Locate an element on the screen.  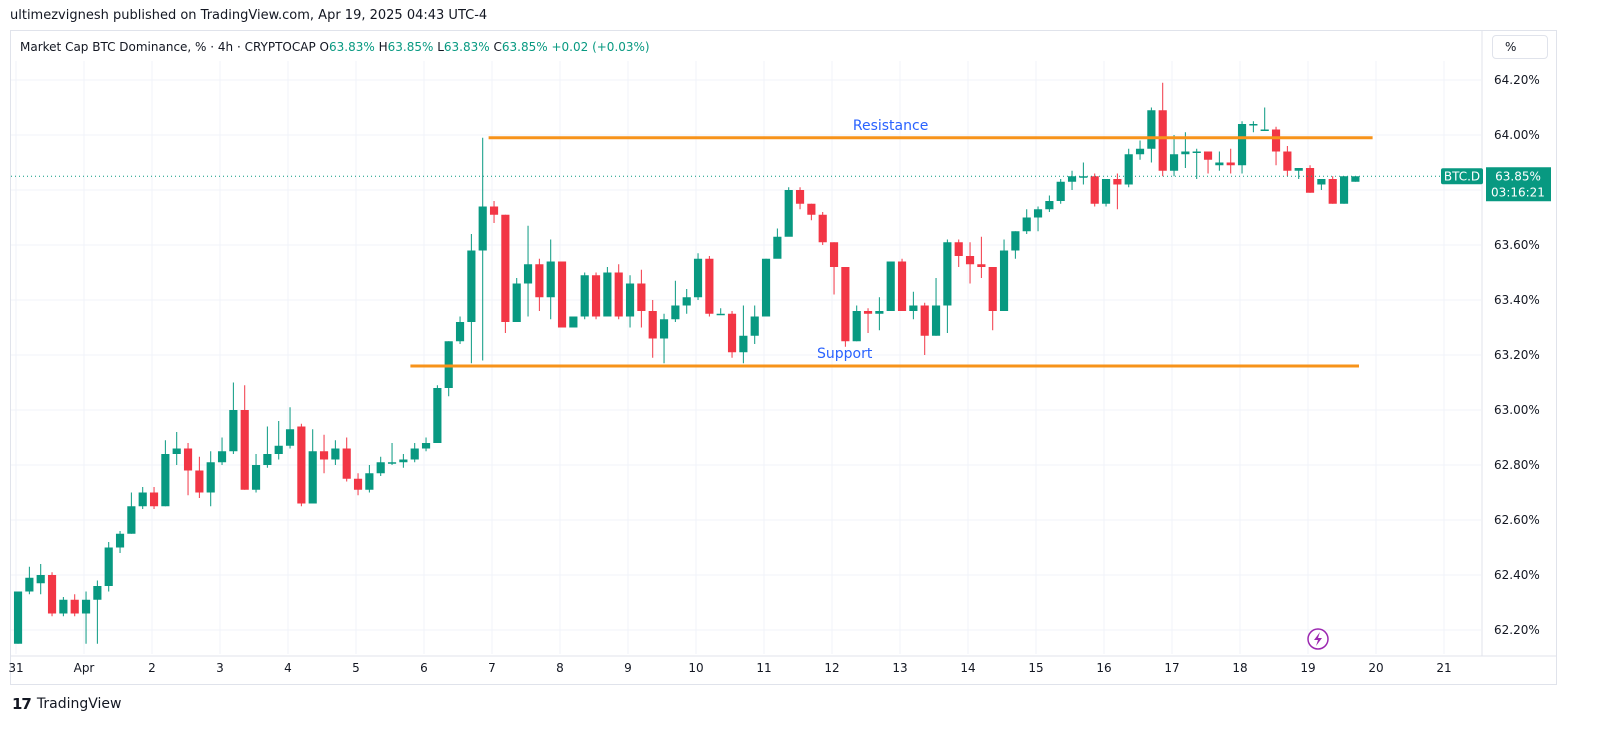
x-tick-label: 12 is located at coordinates (831, 668).